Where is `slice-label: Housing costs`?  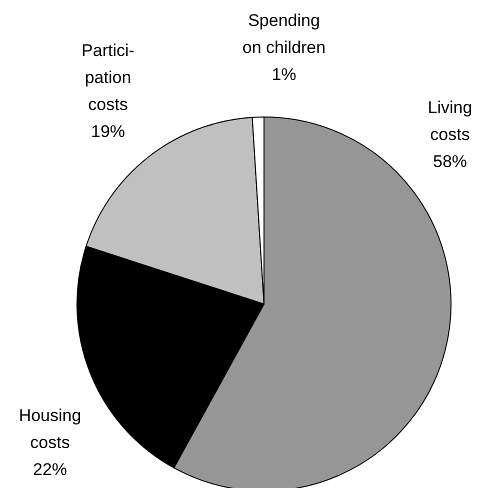 slice-label: Housing costs is located at coordinates (50, 429).